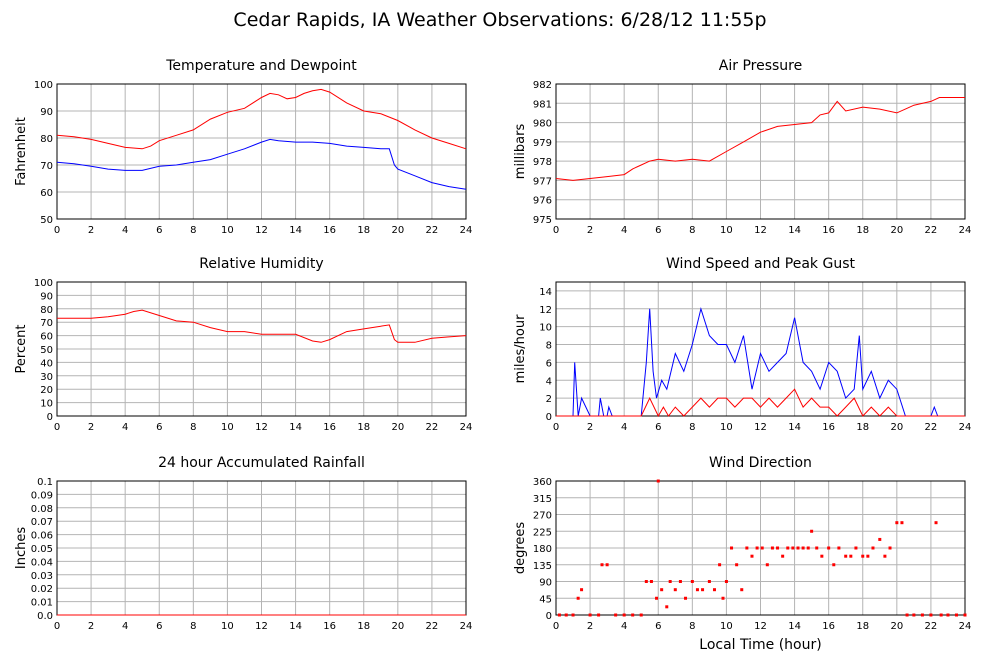 Image resolution: width=999 pixels, height=659 pixels. Describe the element at coordinates (91, 230) in the screenshot. I see `temp-xtick-label: 2` at that location.